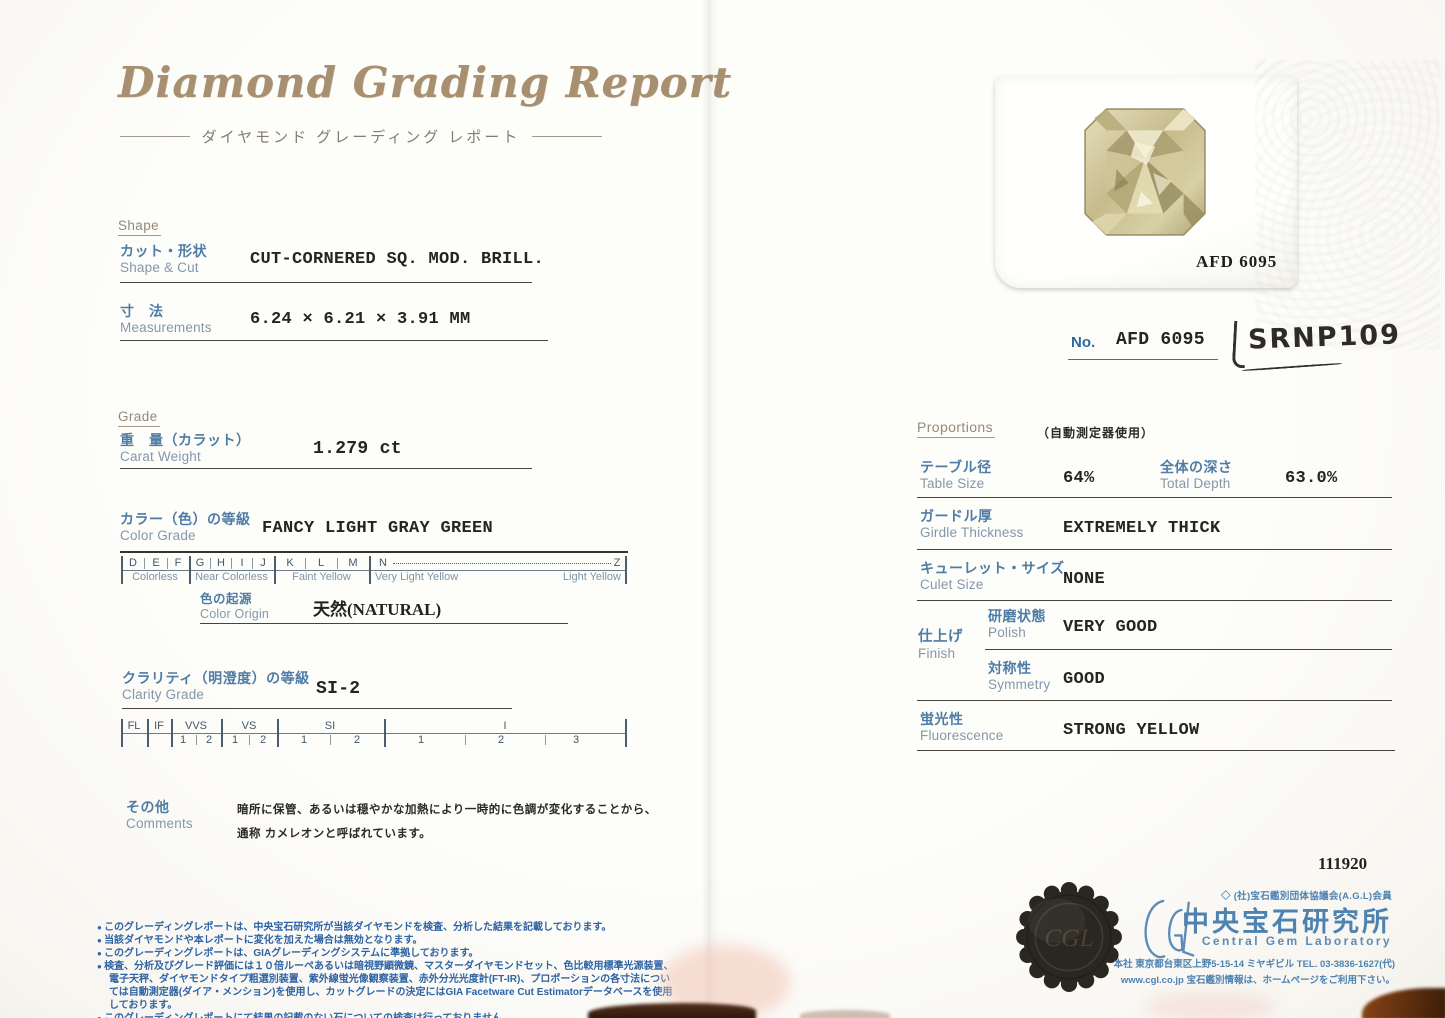  I want to click on measurements-value: 6.24 × 6.21 × 3.91 MM, so click(360, 319).